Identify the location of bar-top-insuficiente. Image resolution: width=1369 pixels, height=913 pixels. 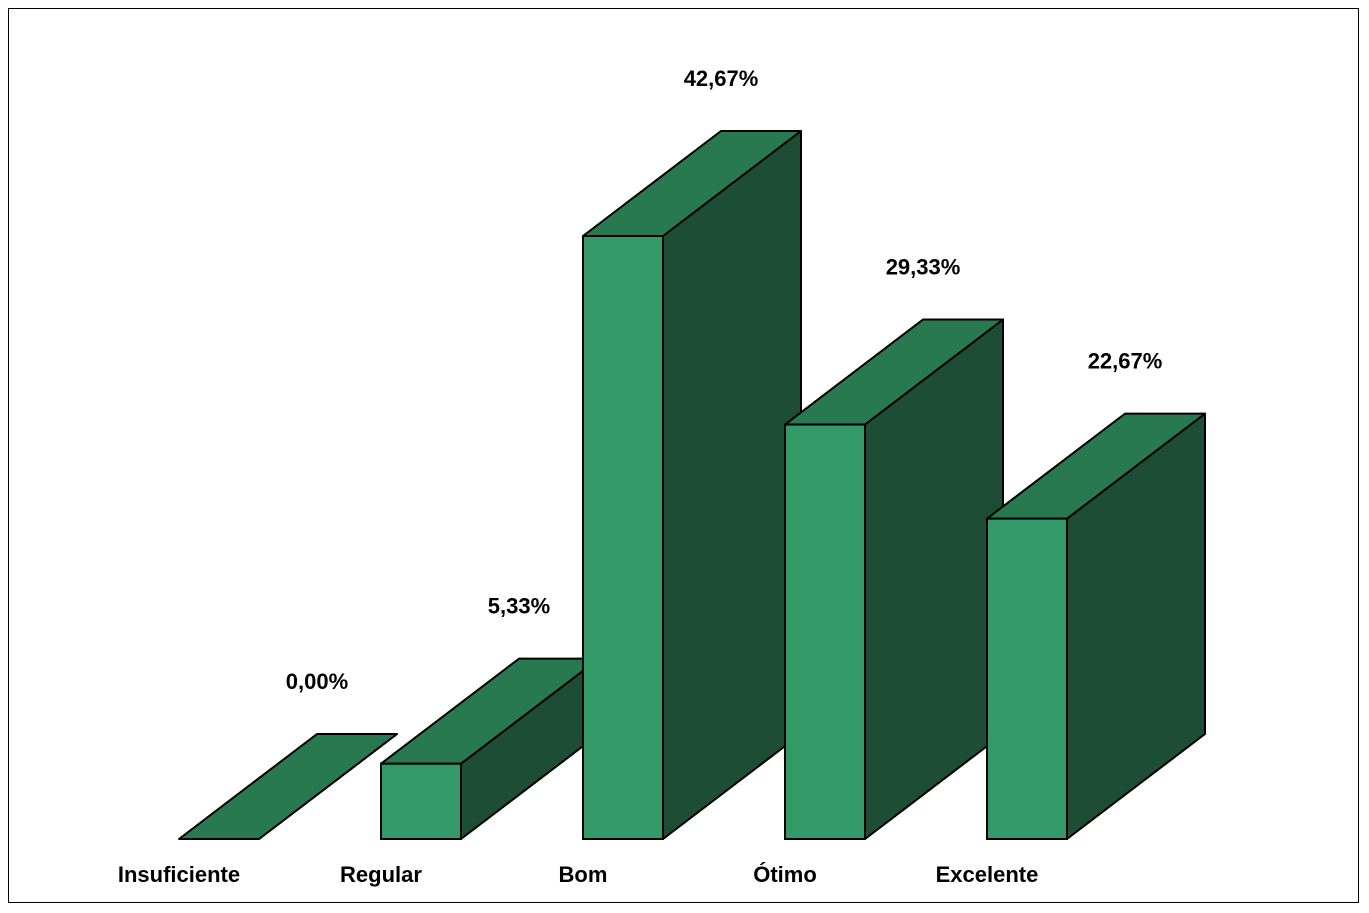
(288, 786).